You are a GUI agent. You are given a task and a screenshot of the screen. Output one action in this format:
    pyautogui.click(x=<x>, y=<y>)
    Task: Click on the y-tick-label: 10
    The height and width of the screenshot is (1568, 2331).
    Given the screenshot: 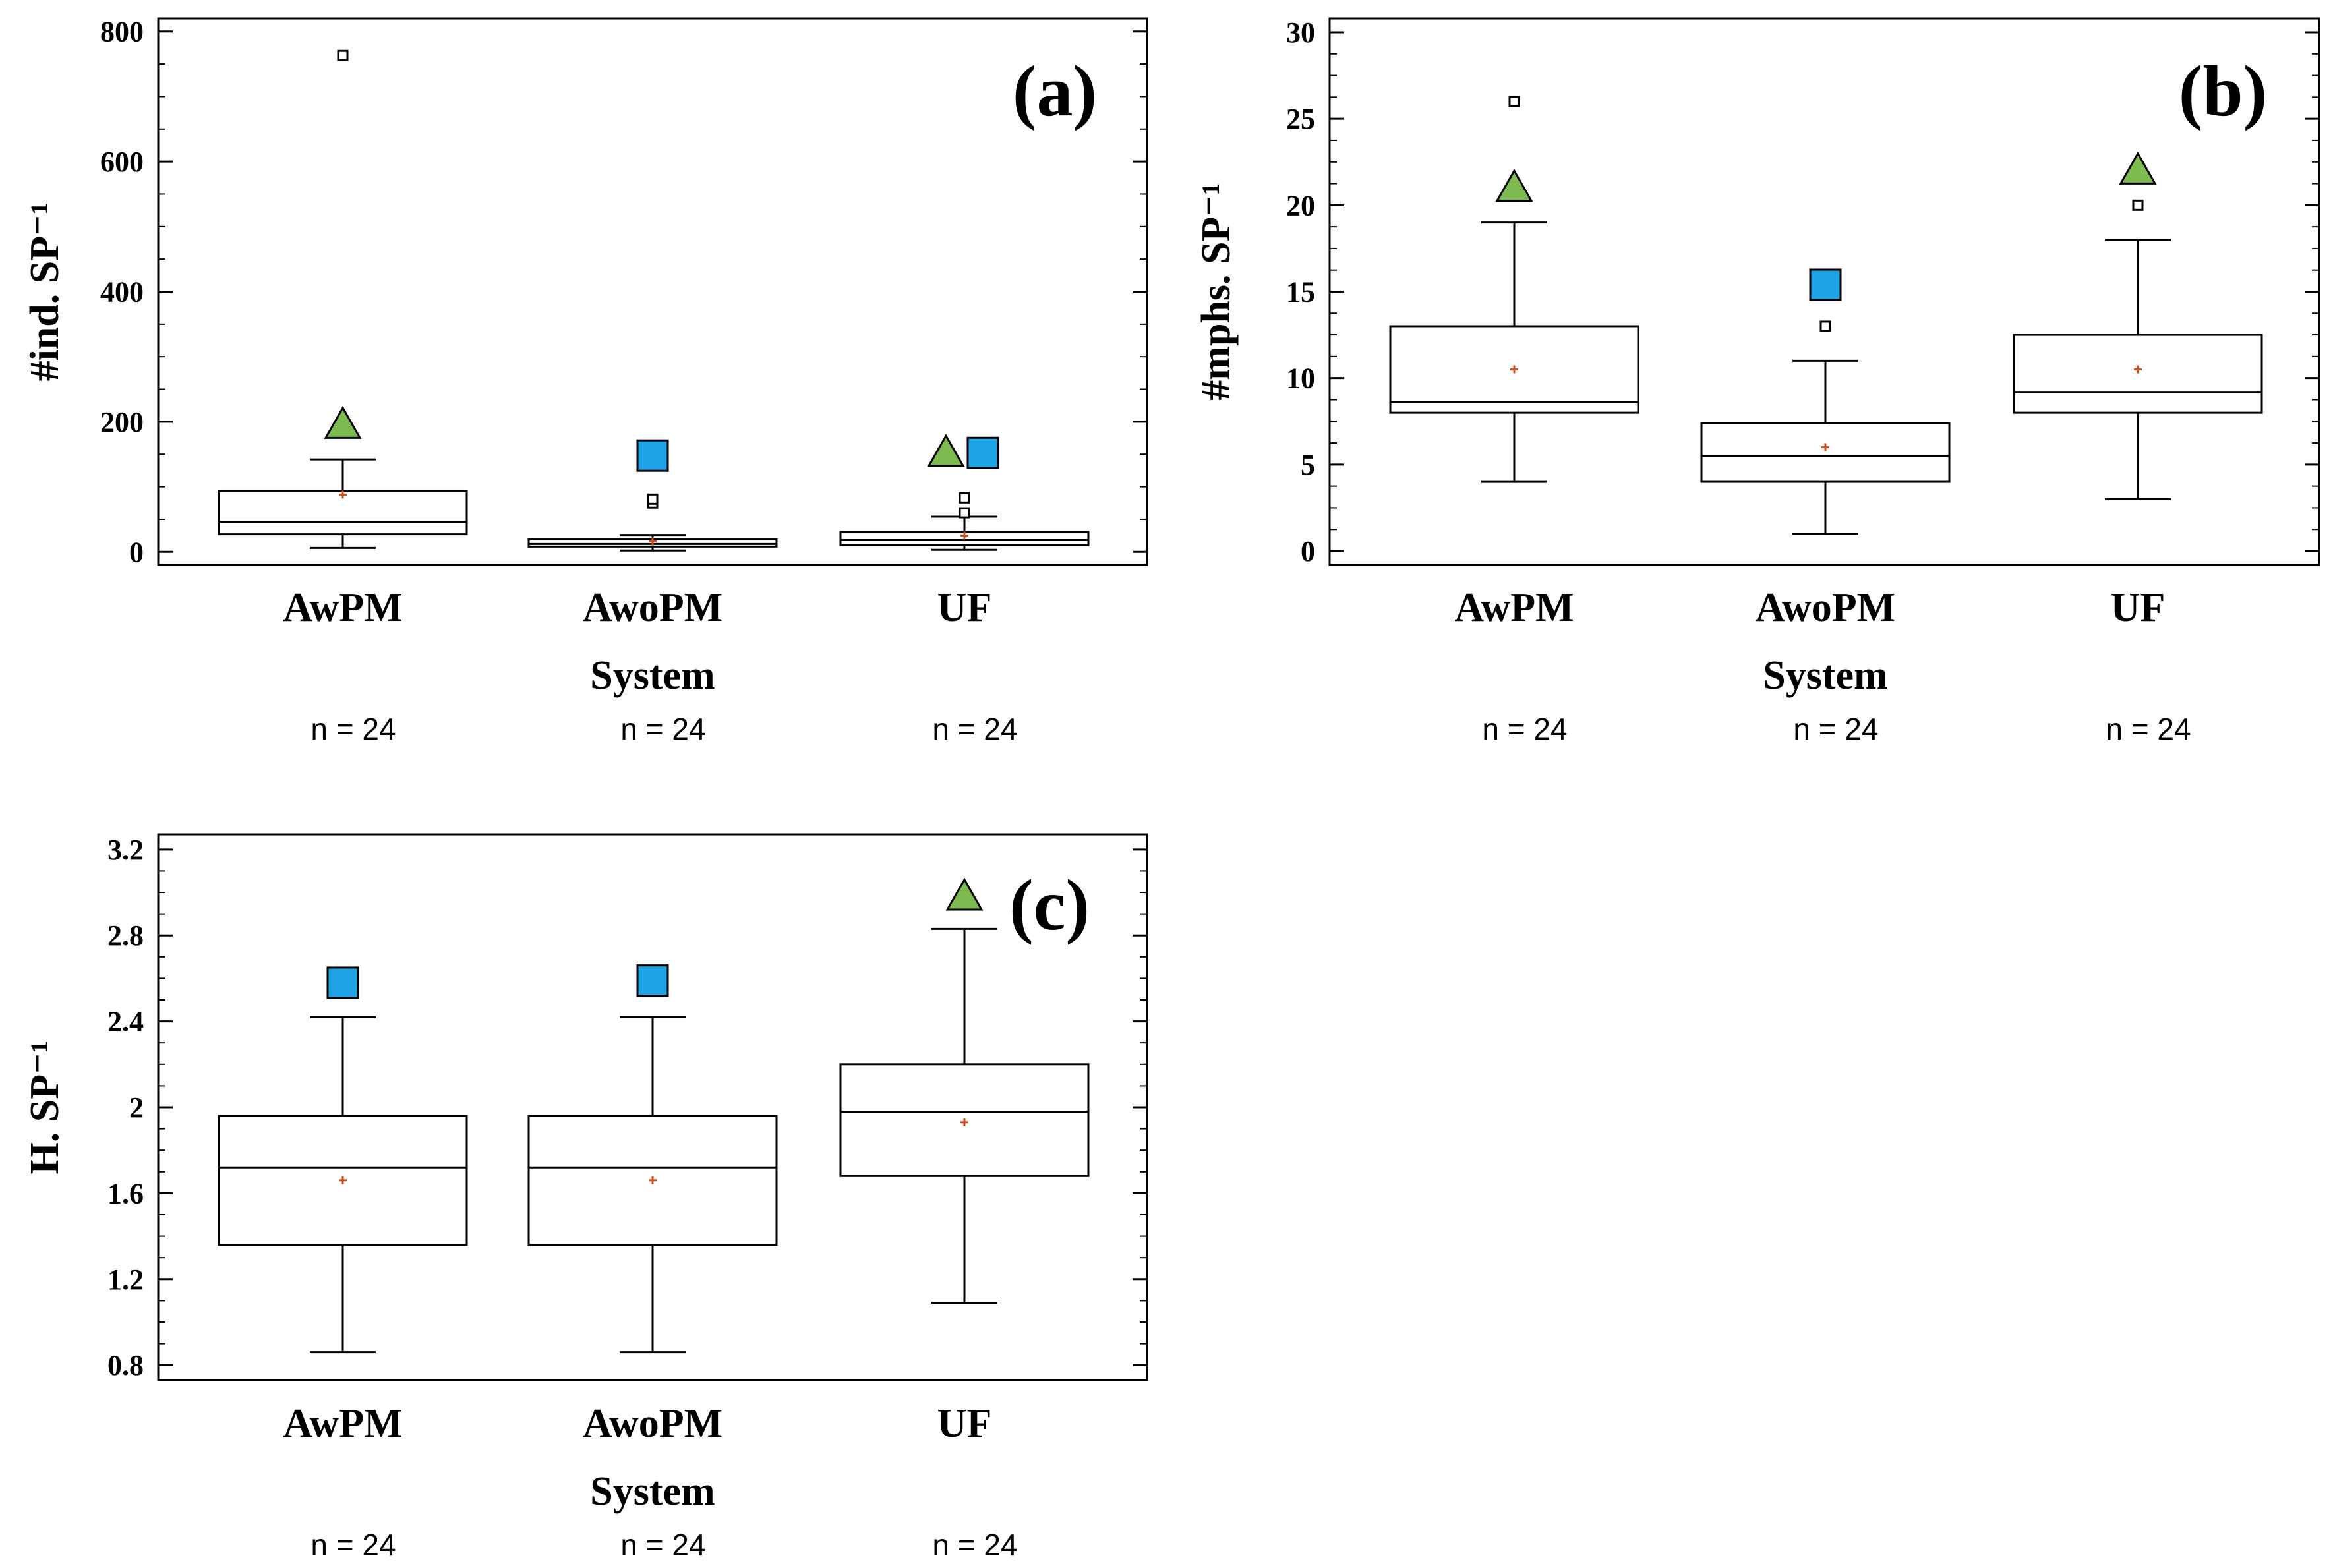 What is the action you would take?
    pyautogui.click(x=1300, y=379)
    